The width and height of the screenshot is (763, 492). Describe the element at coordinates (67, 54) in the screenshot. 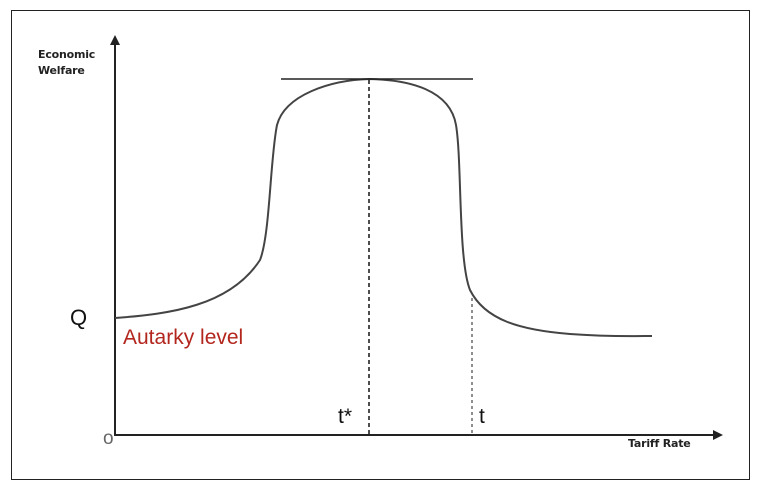

I see `y-axis-title-line1: Economic` at that location.